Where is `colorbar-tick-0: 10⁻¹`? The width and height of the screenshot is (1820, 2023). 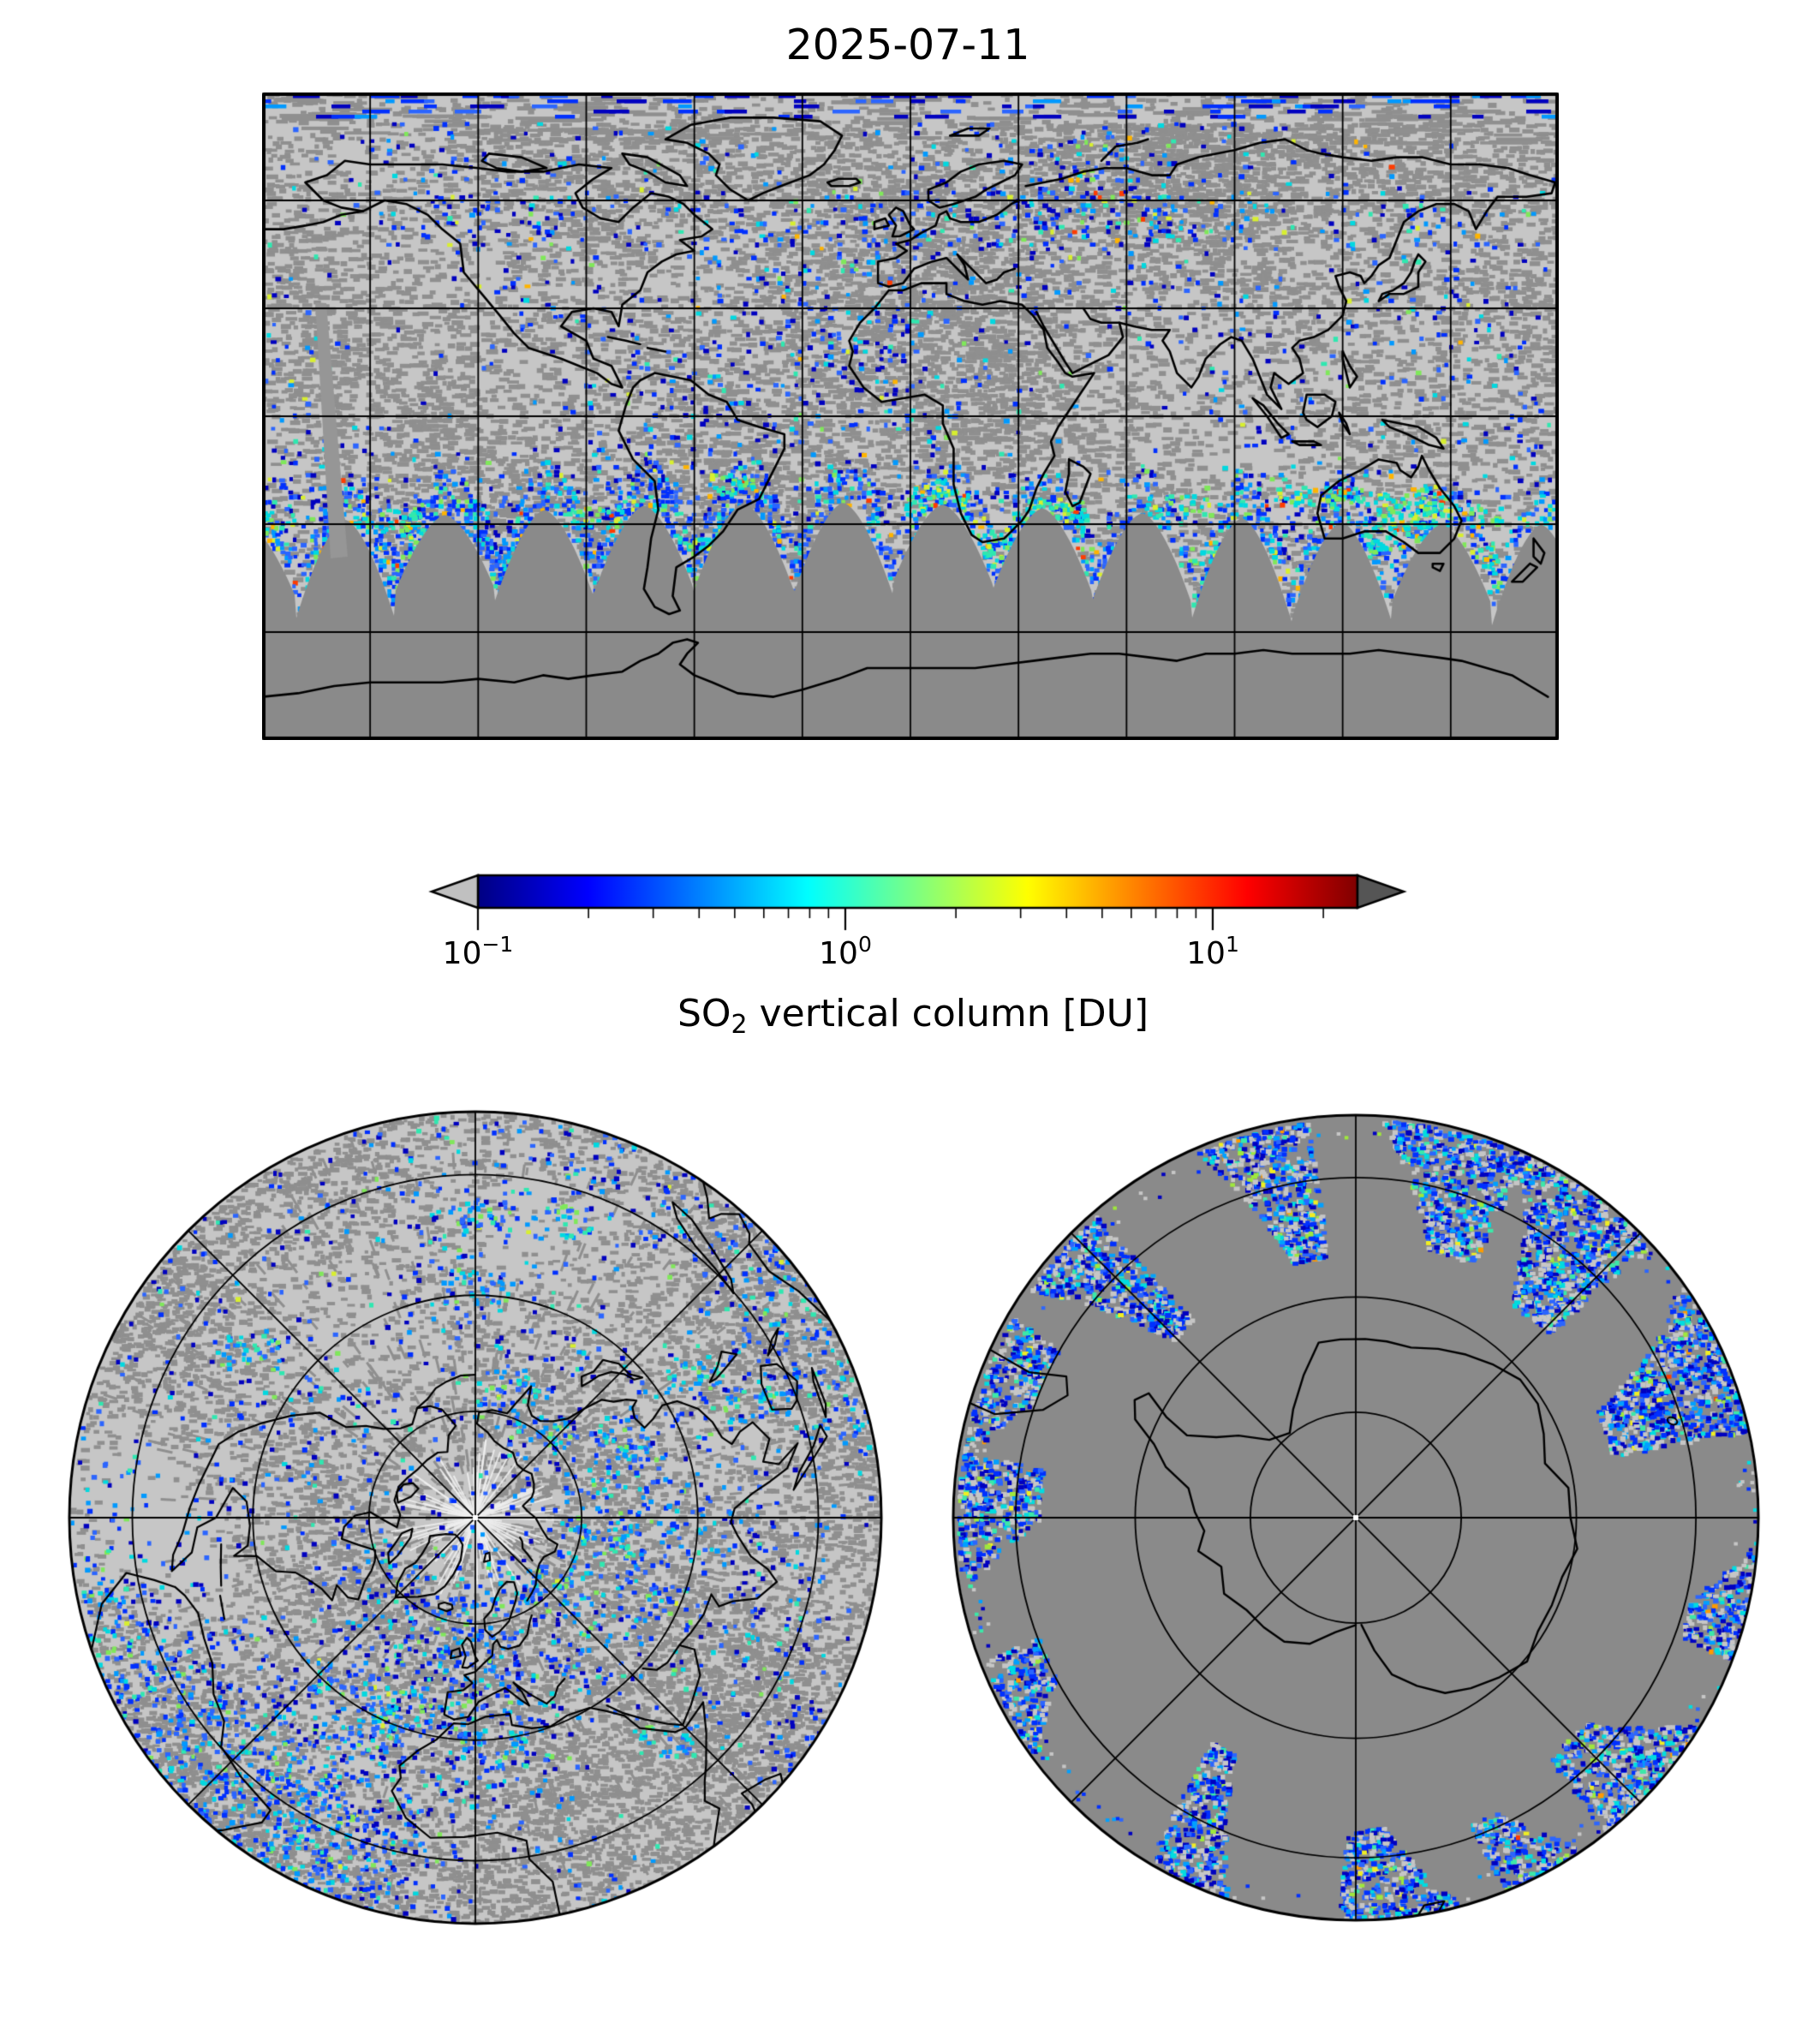
colorbar-tick-0: 10⁻¹ is located at coordinates (478, 951).